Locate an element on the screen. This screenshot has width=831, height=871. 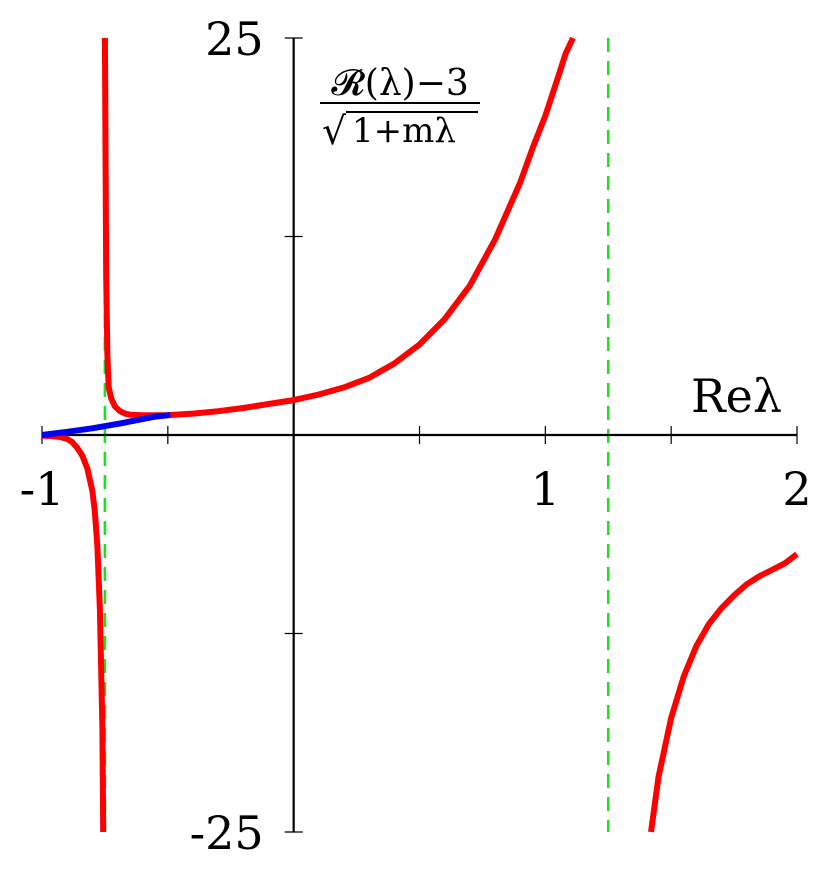
x-tick-label: -1 is located at coordinates (42, 489).